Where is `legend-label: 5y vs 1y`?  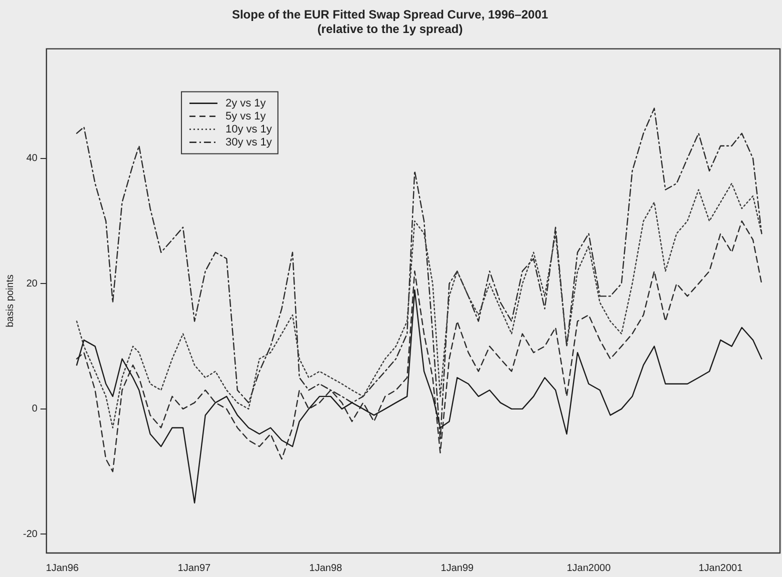
legend-label: 5y vs 1y is located at coordinates (245, 116).